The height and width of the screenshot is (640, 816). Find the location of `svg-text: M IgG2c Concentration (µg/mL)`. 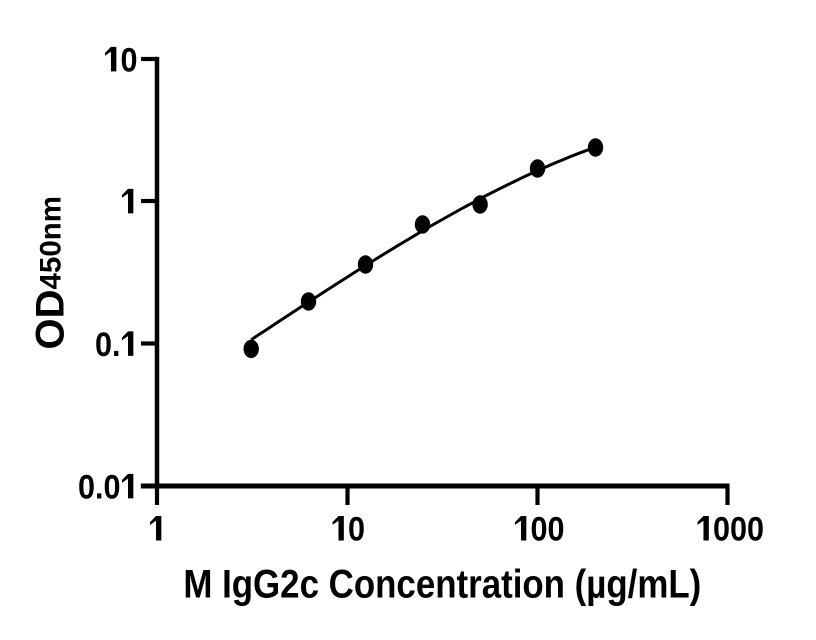

svg-text: M IgG2c Concentration (µg/mL) is located at coordinates (442, 583).